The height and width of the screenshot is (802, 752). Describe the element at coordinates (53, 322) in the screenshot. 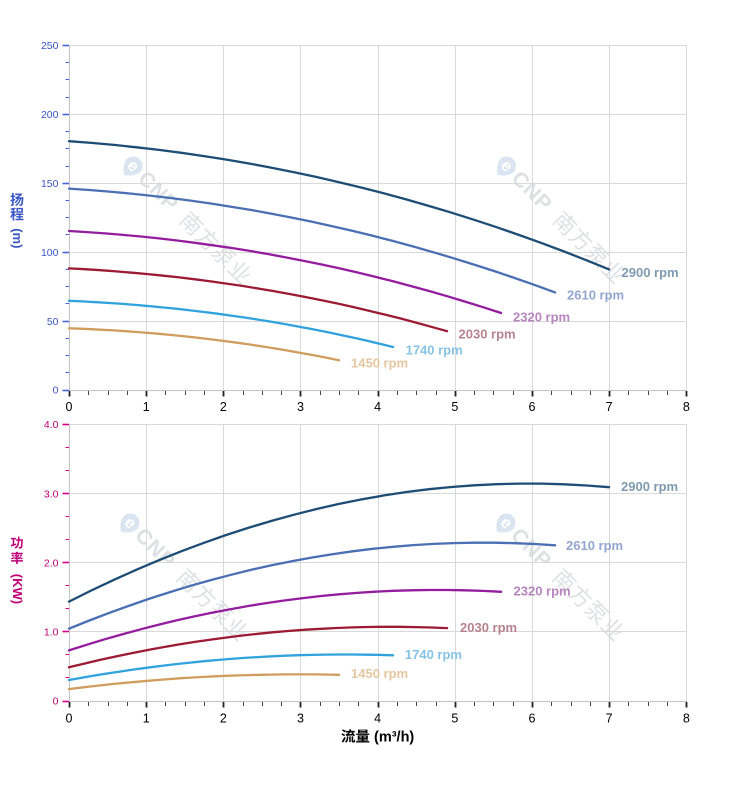

I see `svg-text: 50` at that location.